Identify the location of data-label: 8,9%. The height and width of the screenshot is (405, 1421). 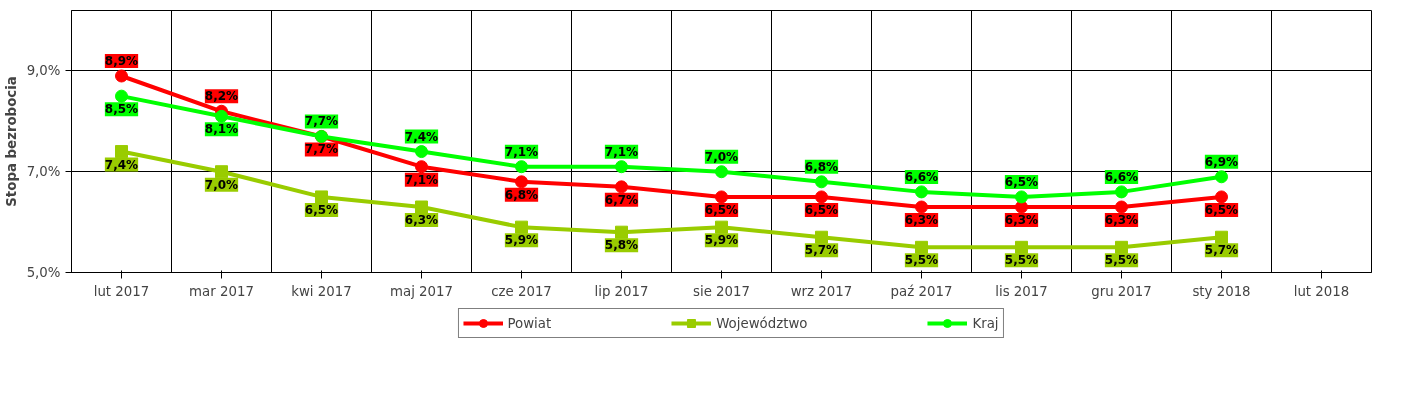
(121, 61).